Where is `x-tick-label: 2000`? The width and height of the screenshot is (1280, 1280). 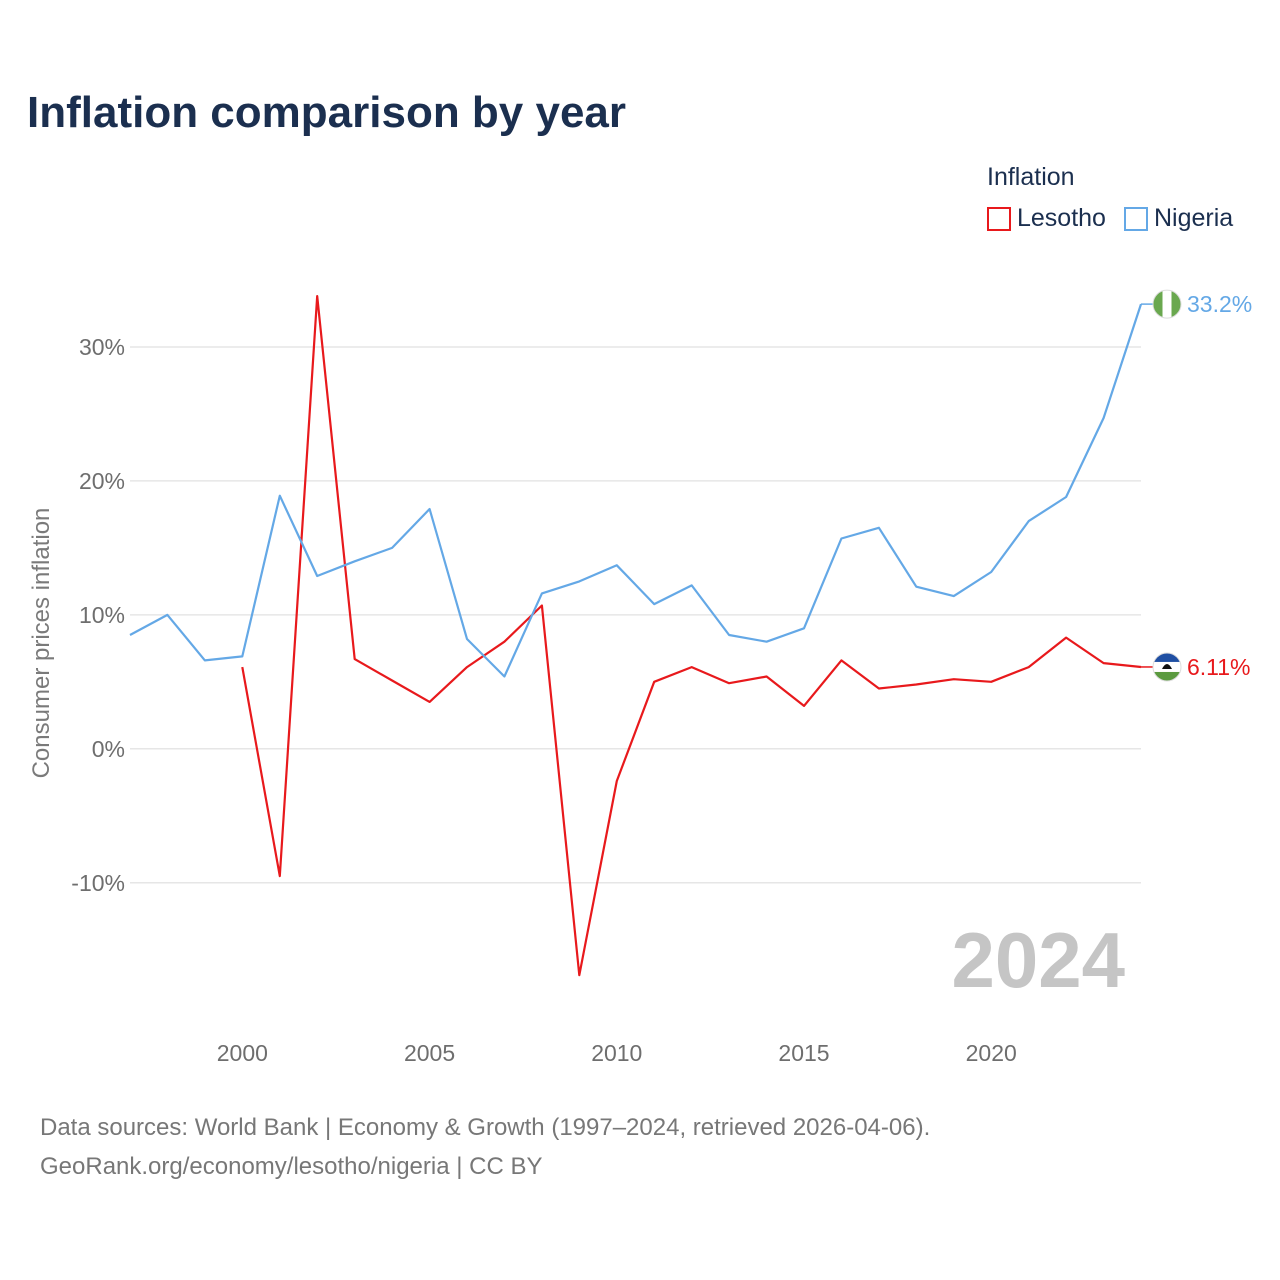
x-tick-label: 2000 is located at coordinates (242, 1053).